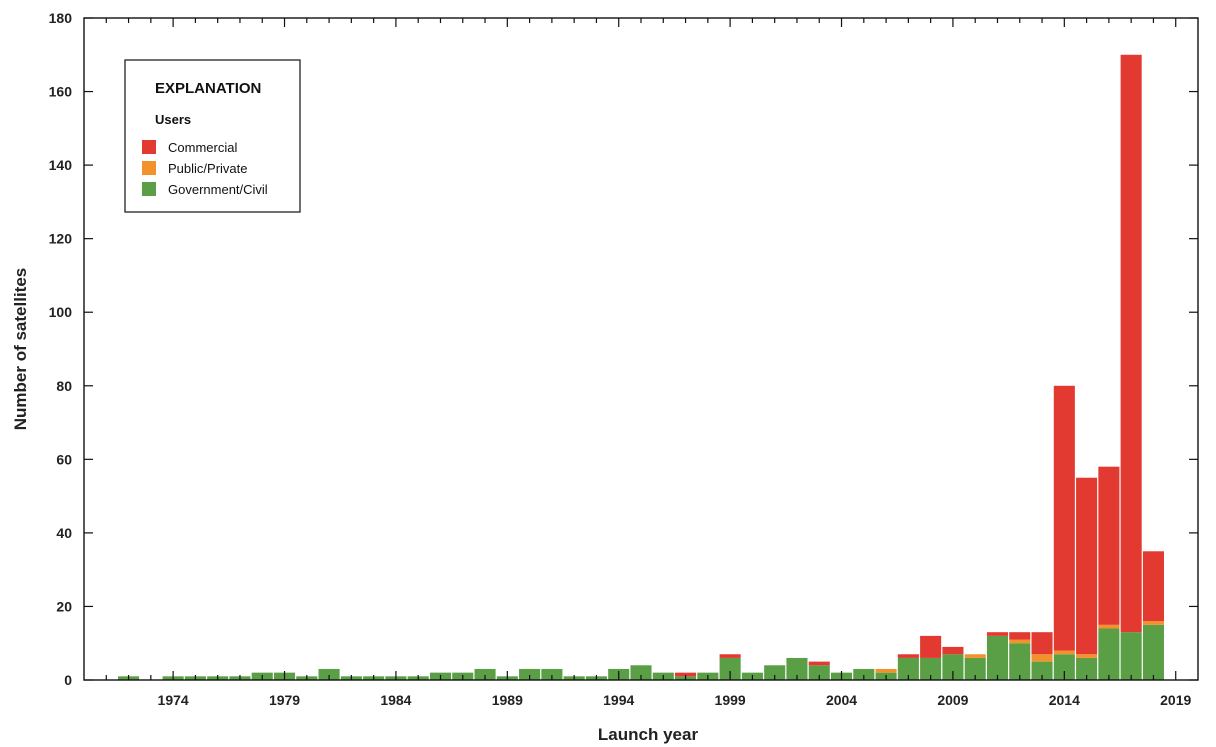 The image size is (1216, 747). Describe the element at coordinates (1087, 656) in the screenshot. I see `bar-public-private-2015` at that location.